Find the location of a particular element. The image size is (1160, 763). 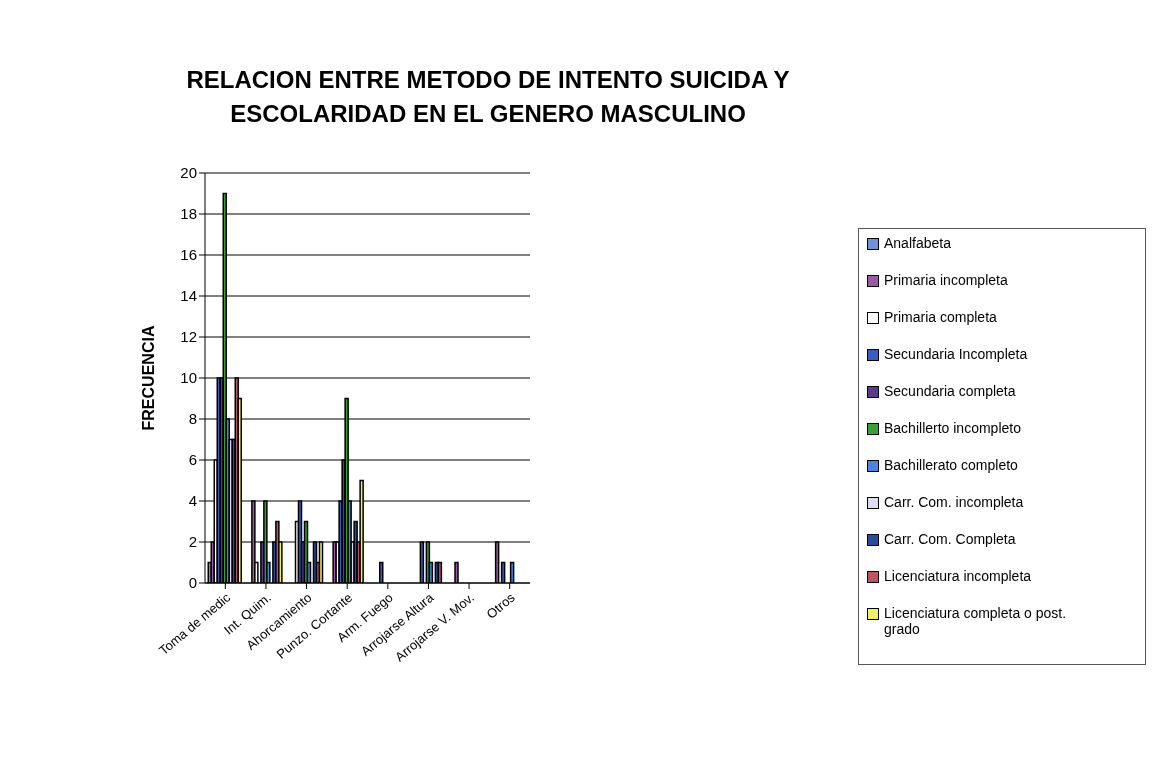

legend-label: Carr. Com. Completa is located at coordinates (950, 539).